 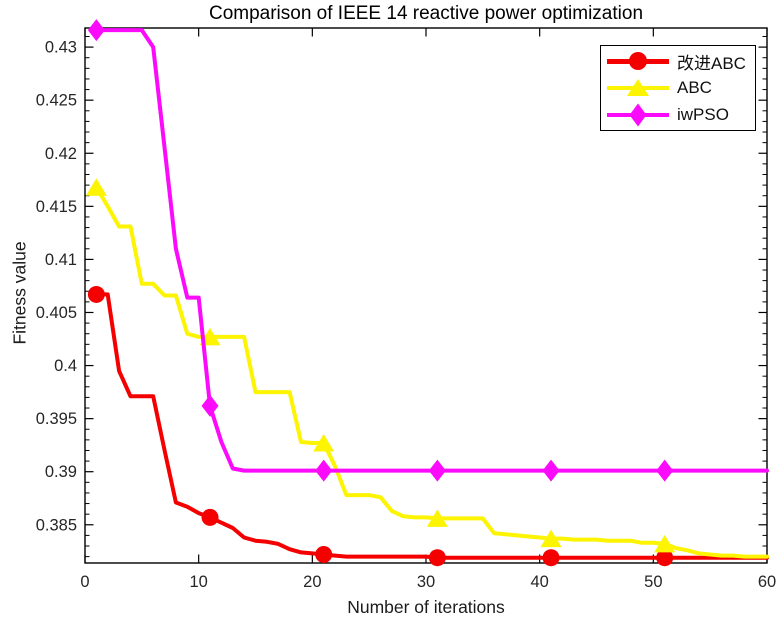 What do you see at coordinates (703, 114) in the screenshot?
I see `legend-label: iwPSO` at bounding box center [703, 114].